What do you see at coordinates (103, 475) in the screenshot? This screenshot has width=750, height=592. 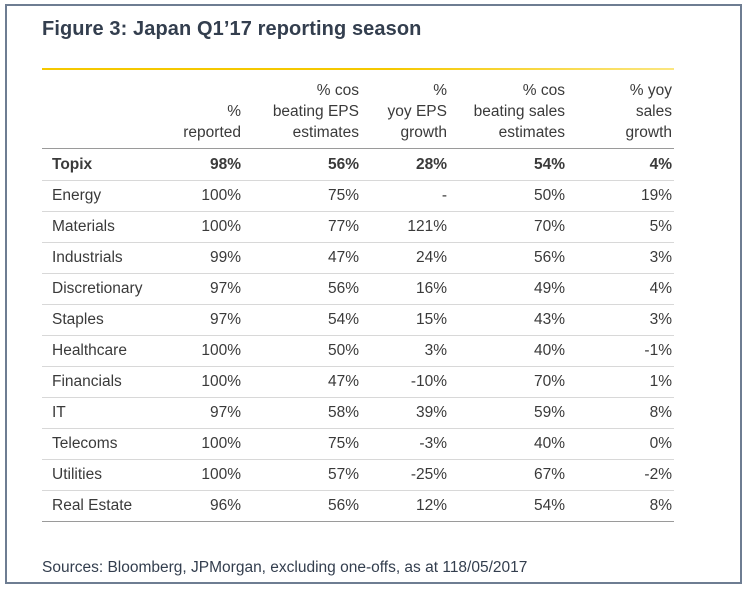 I see `sector-name: Utilities` at bounding box center [103, 475].